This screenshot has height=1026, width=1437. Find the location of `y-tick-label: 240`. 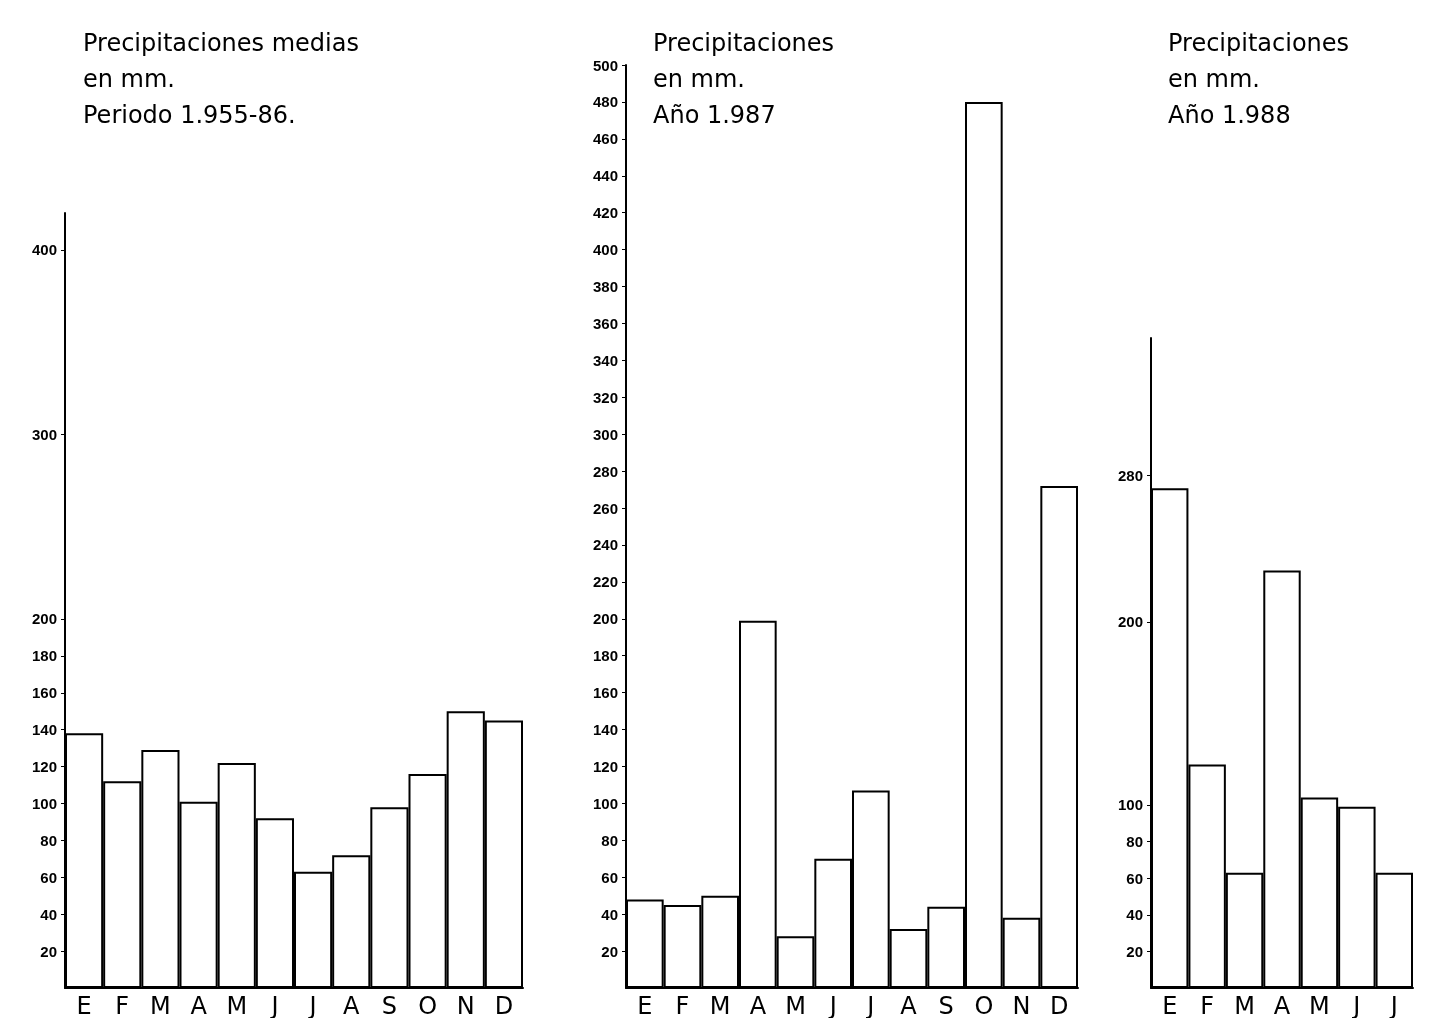

y-tick-label: 240 is located at coordinates (605, 545).